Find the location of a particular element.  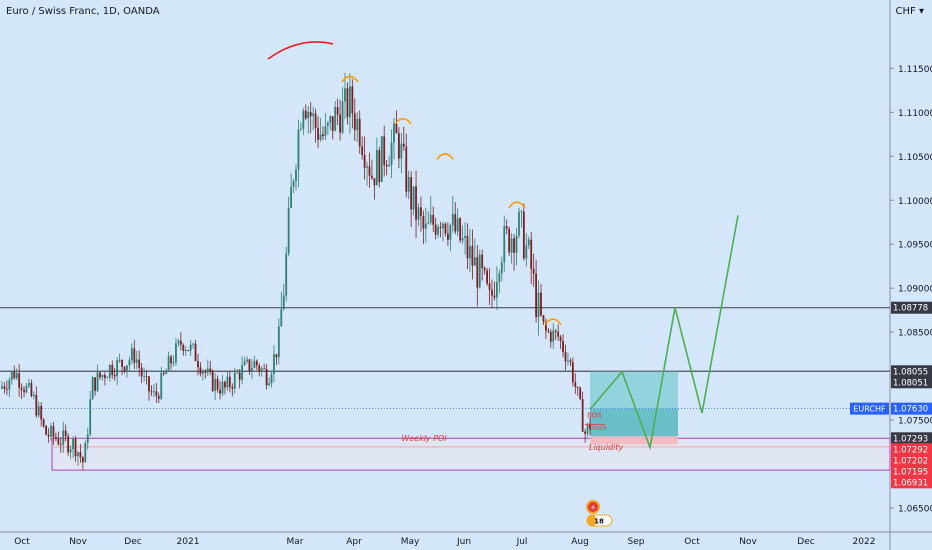

event-count: 18 is located at coordinates (599, 522).